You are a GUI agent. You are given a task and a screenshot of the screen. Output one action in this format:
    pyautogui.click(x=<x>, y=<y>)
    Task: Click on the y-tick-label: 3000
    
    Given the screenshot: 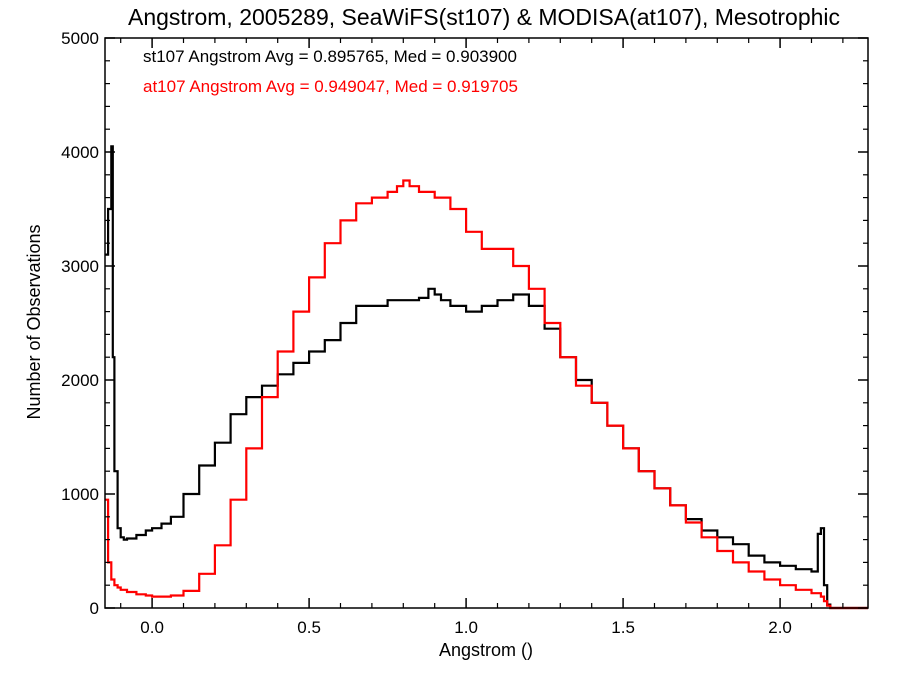 What is the action you would take?
    pyautogui.click(x=80, y=266)
    